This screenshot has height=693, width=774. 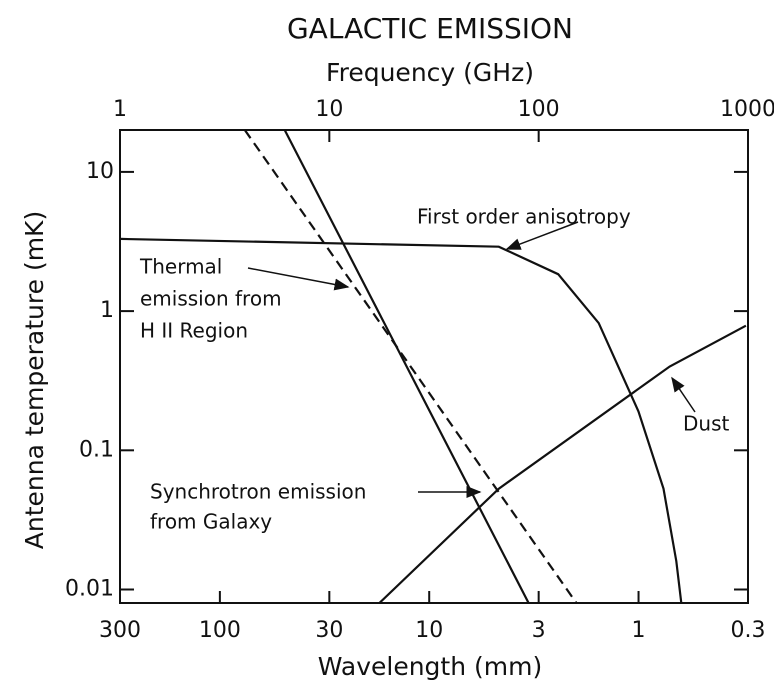 I want to click on x-tick-label: 30, so click(x=329, y=630).